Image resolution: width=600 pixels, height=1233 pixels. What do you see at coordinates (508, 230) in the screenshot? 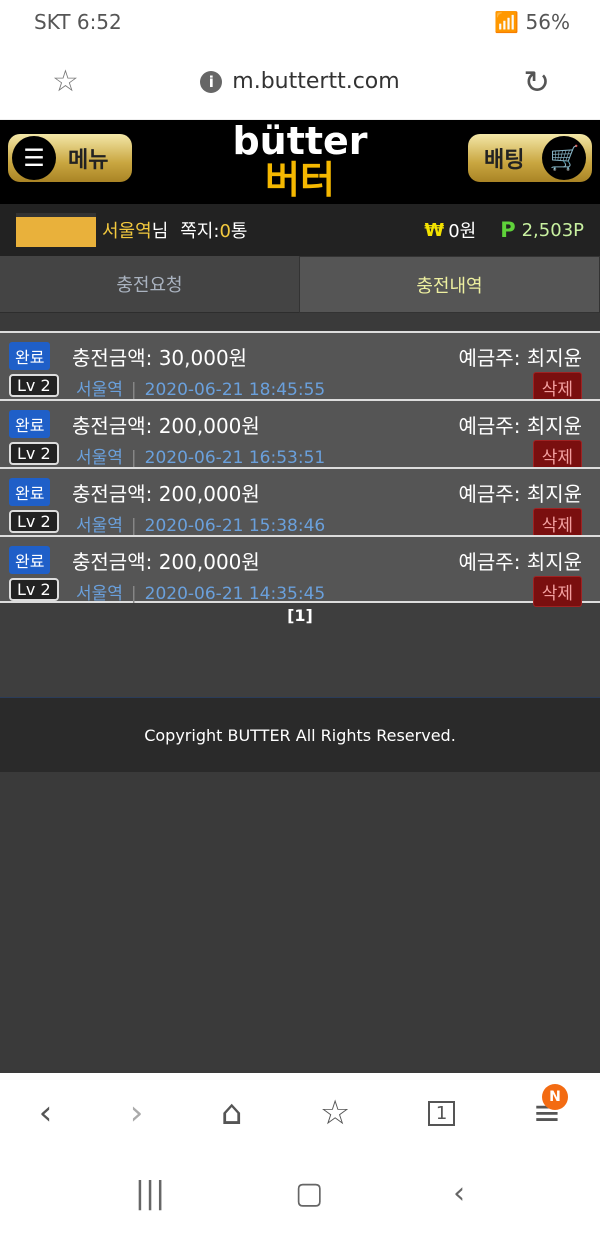
I see `point-icon: P` at bounding box center [508, 230].